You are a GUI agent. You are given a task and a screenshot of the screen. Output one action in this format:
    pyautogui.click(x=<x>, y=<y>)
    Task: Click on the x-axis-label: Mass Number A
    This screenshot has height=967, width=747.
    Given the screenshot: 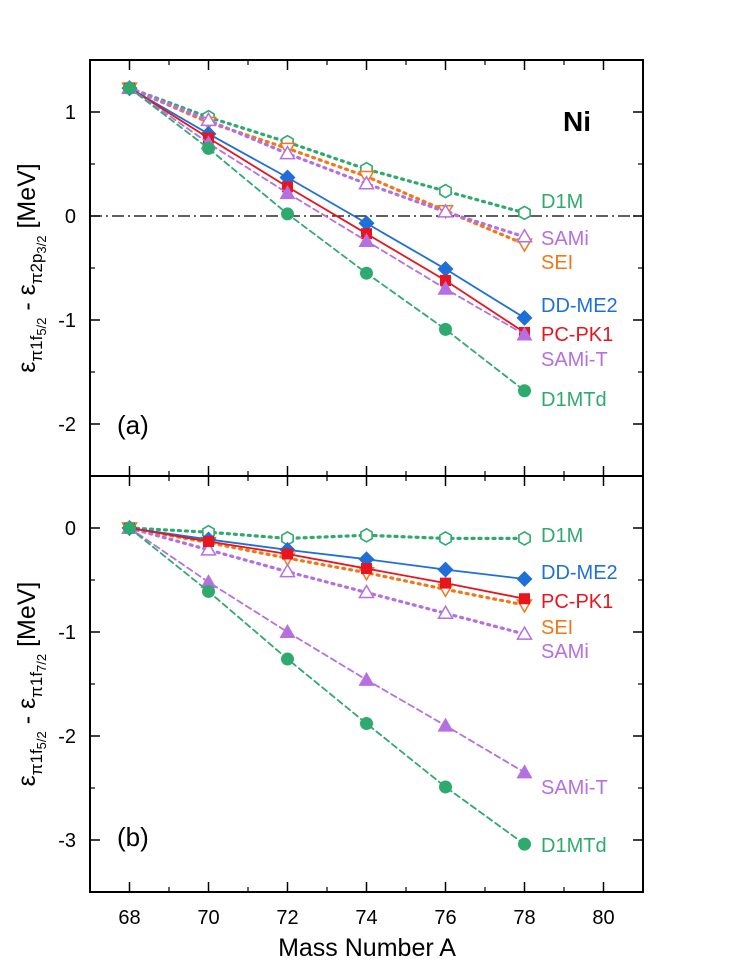 What is the action you would take?
    pyautogui.click(x=367, y=948)
    